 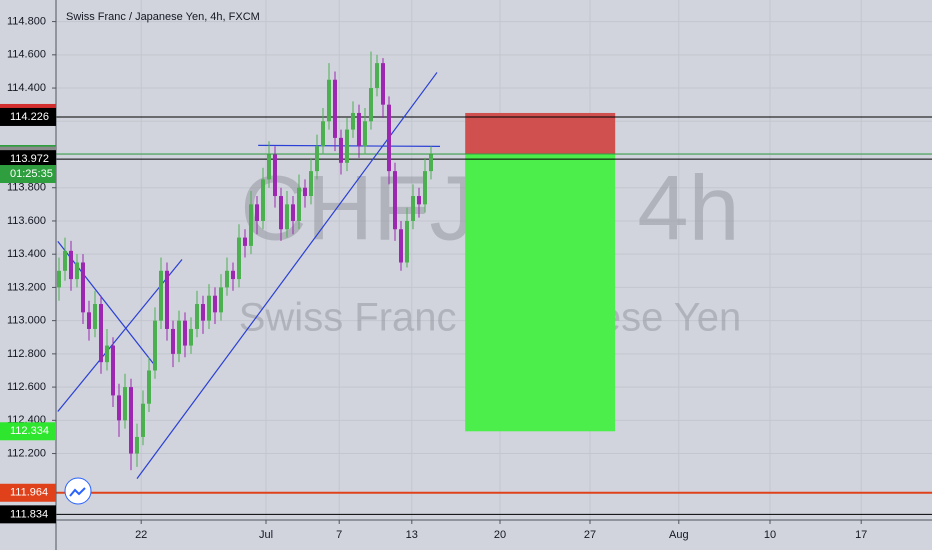 What do you see at coordinates (861, 535) in the screenshot?
I see `x-tick-label: 17` at bounding box center [861, 535].